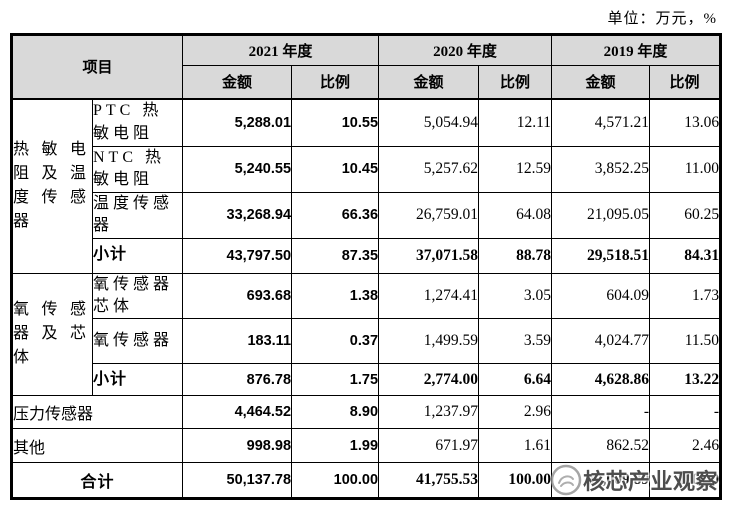 Image resolution: width=729 pixels, height=519 pixels. I want to click on ratio-2019-cell: 11.00, so click(685, 169).